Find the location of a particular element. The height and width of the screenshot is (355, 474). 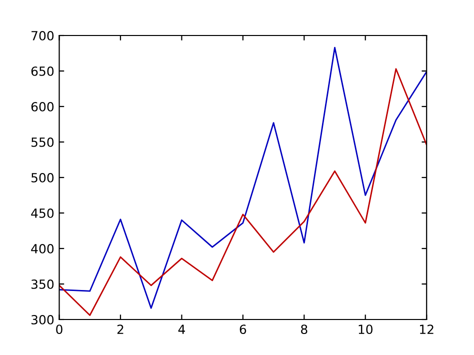

y-tick-label: 350 is located at coordinates (42, 284).